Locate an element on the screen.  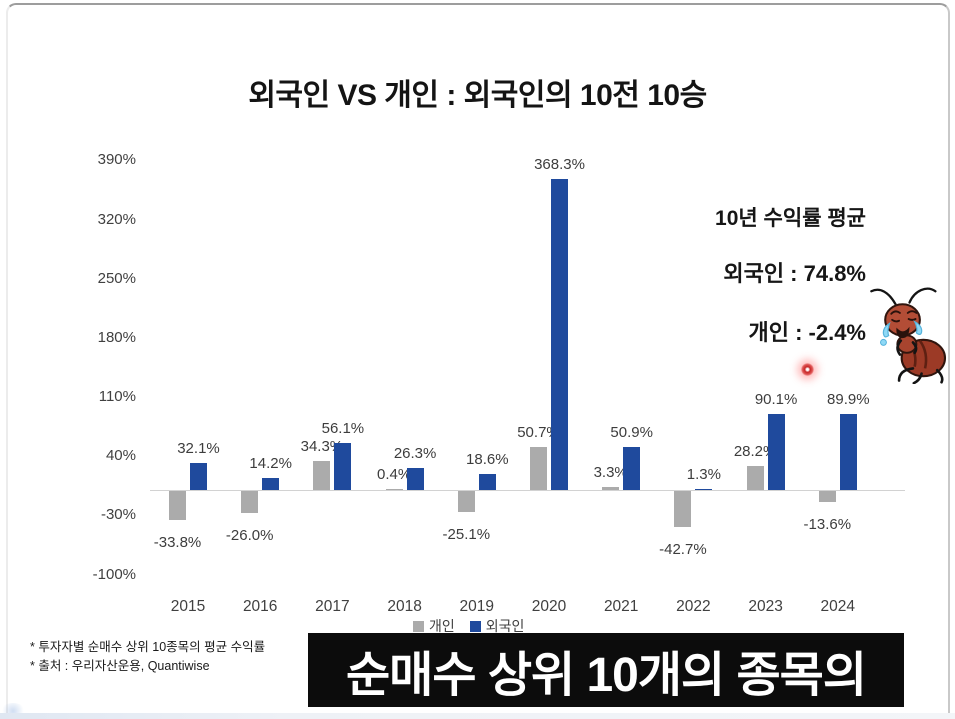
bar-개인-2021 is located at coordinates (611, 488).